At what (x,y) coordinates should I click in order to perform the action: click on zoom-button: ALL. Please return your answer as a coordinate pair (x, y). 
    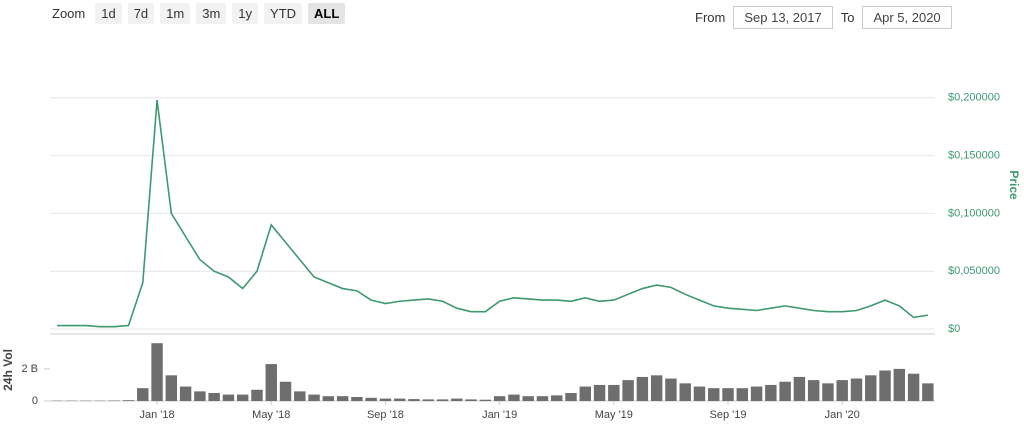
    Looking at the image, I should click on (327, 13).